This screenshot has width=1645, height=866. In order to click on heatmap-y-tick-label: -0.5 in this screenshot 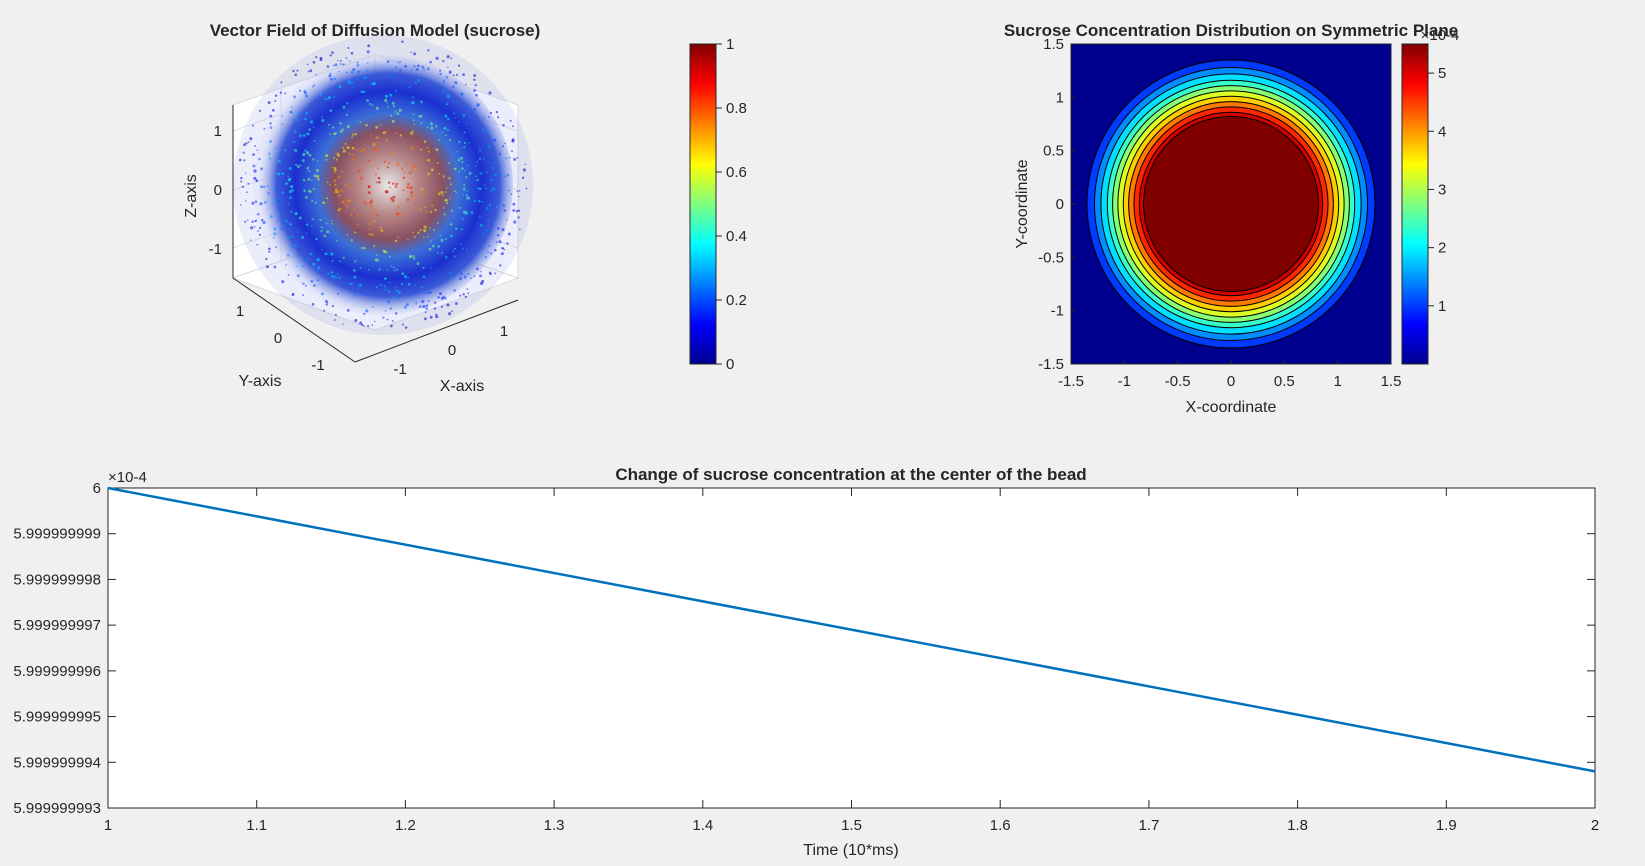, I will do `click(1051, 257)`.